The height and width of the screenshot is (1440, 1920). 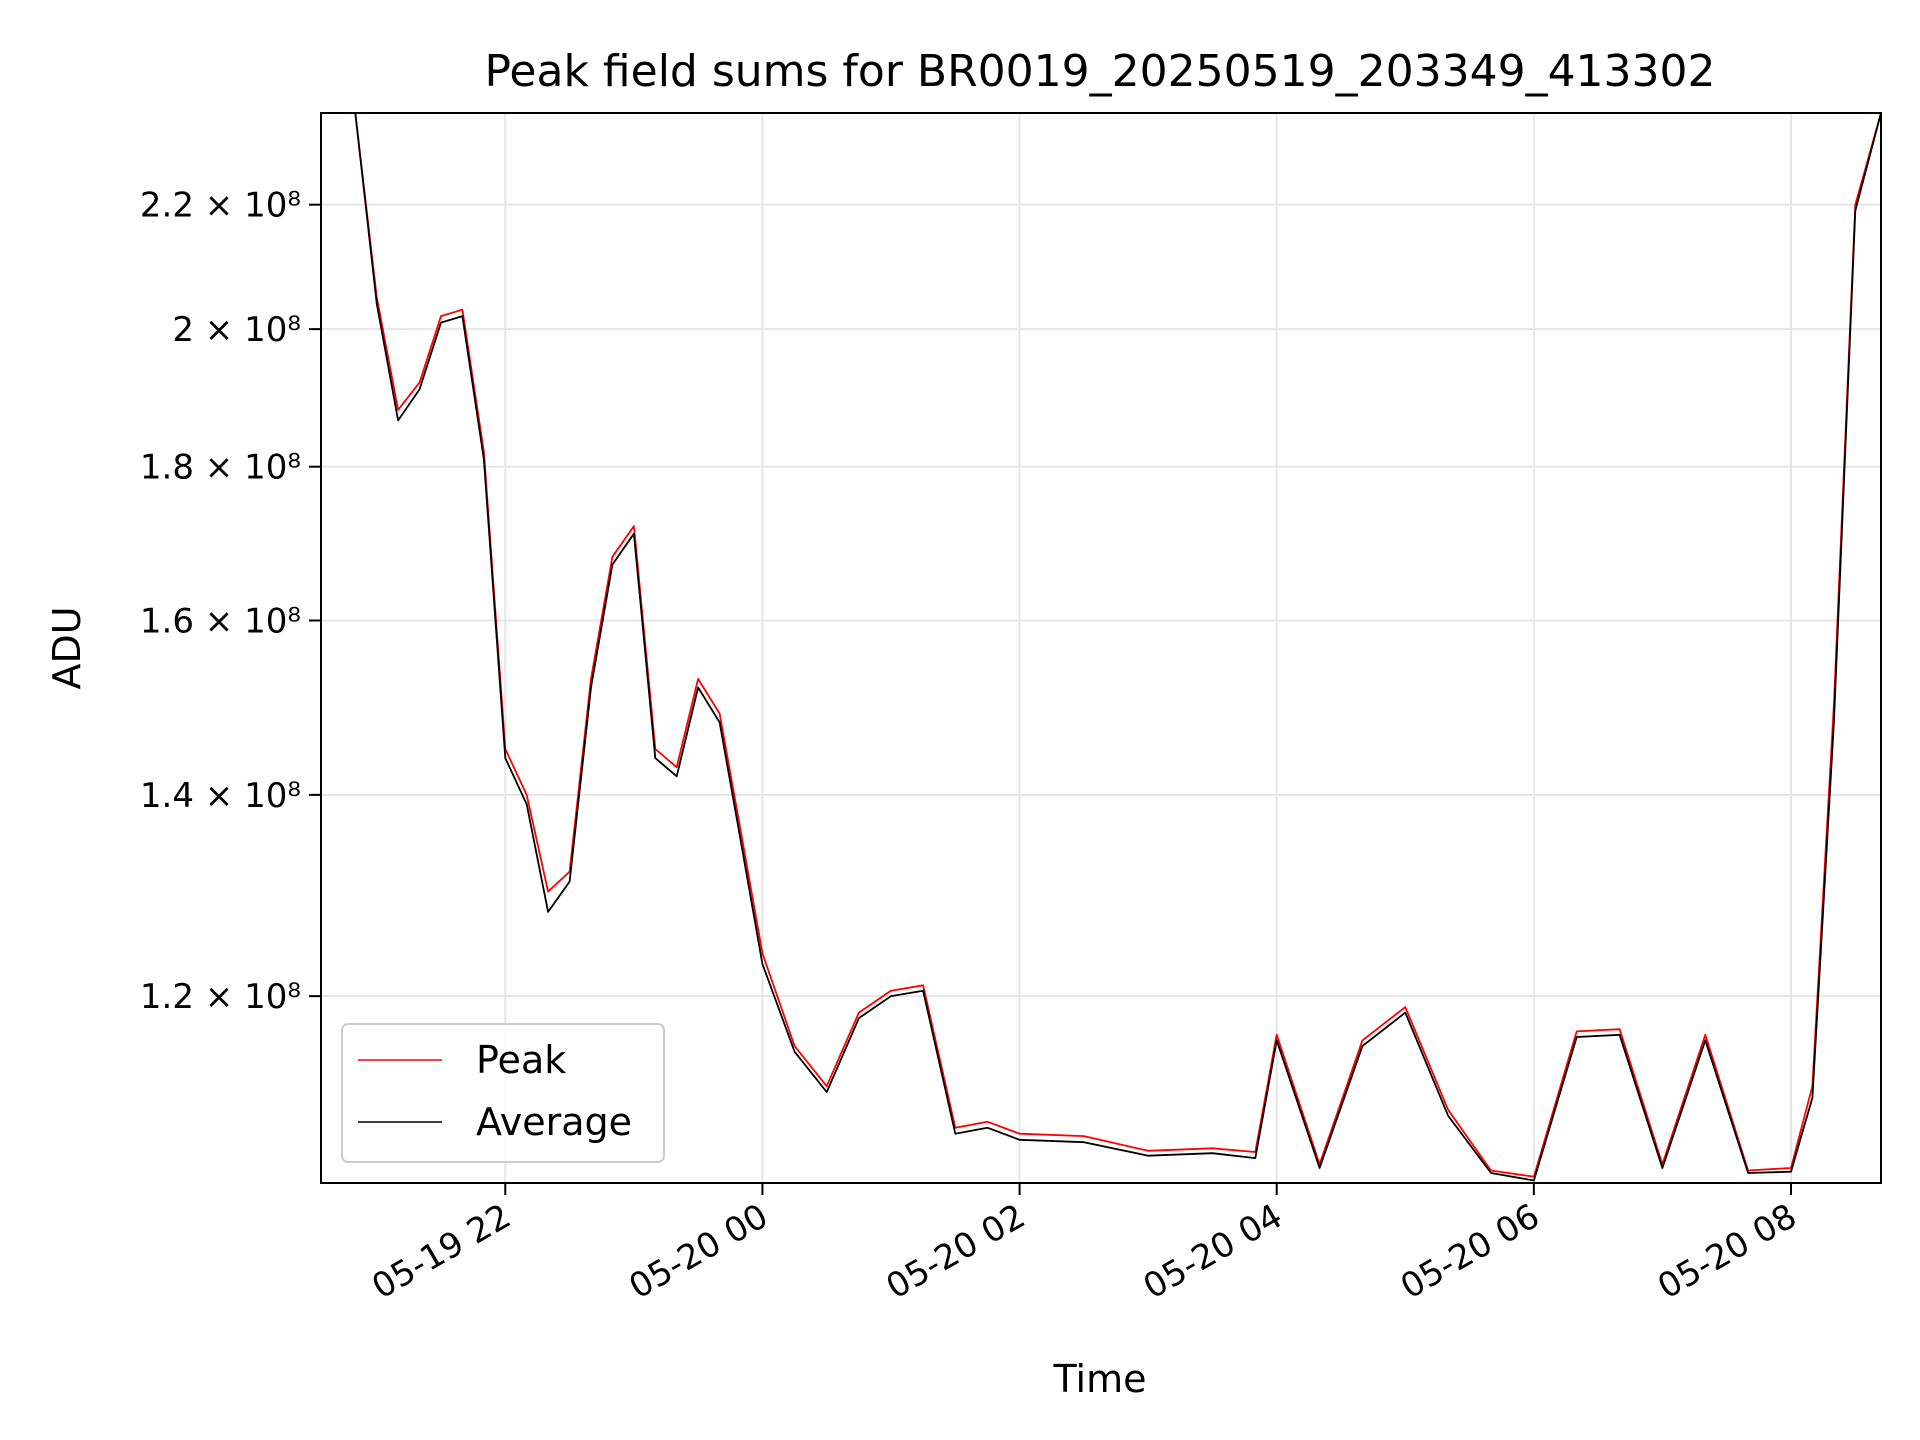 I want to click on legend-label-average: Average, so click(x=554, y=1122).